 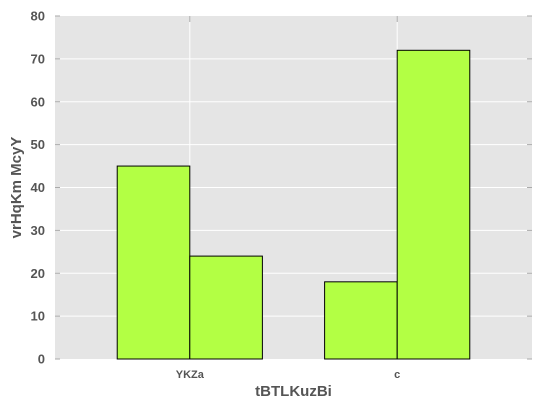 I want to click on x-tick-label: YKZa, so click(x=190, y=375).